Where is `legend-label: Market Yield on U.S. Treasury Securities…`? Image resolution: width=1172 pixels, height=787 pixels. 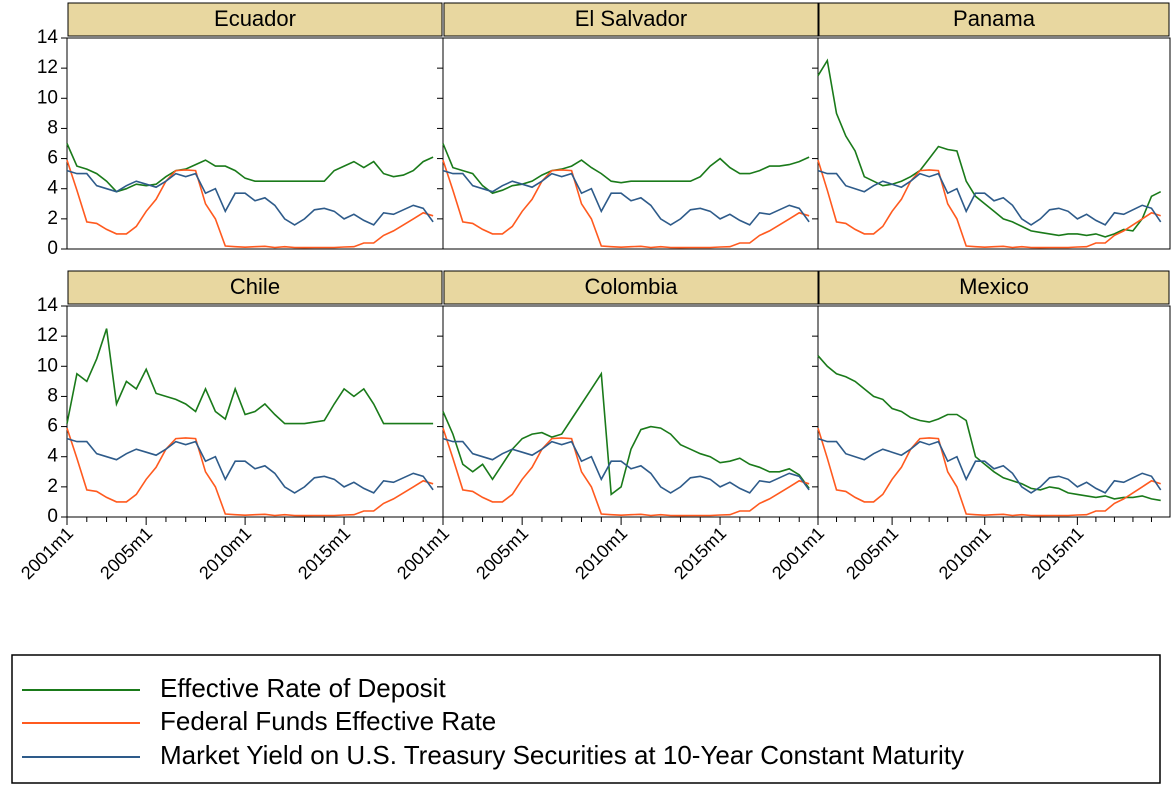
legend-label: Market Yield on U.S. Treasury Securities… is located at coordinates (562, 755).